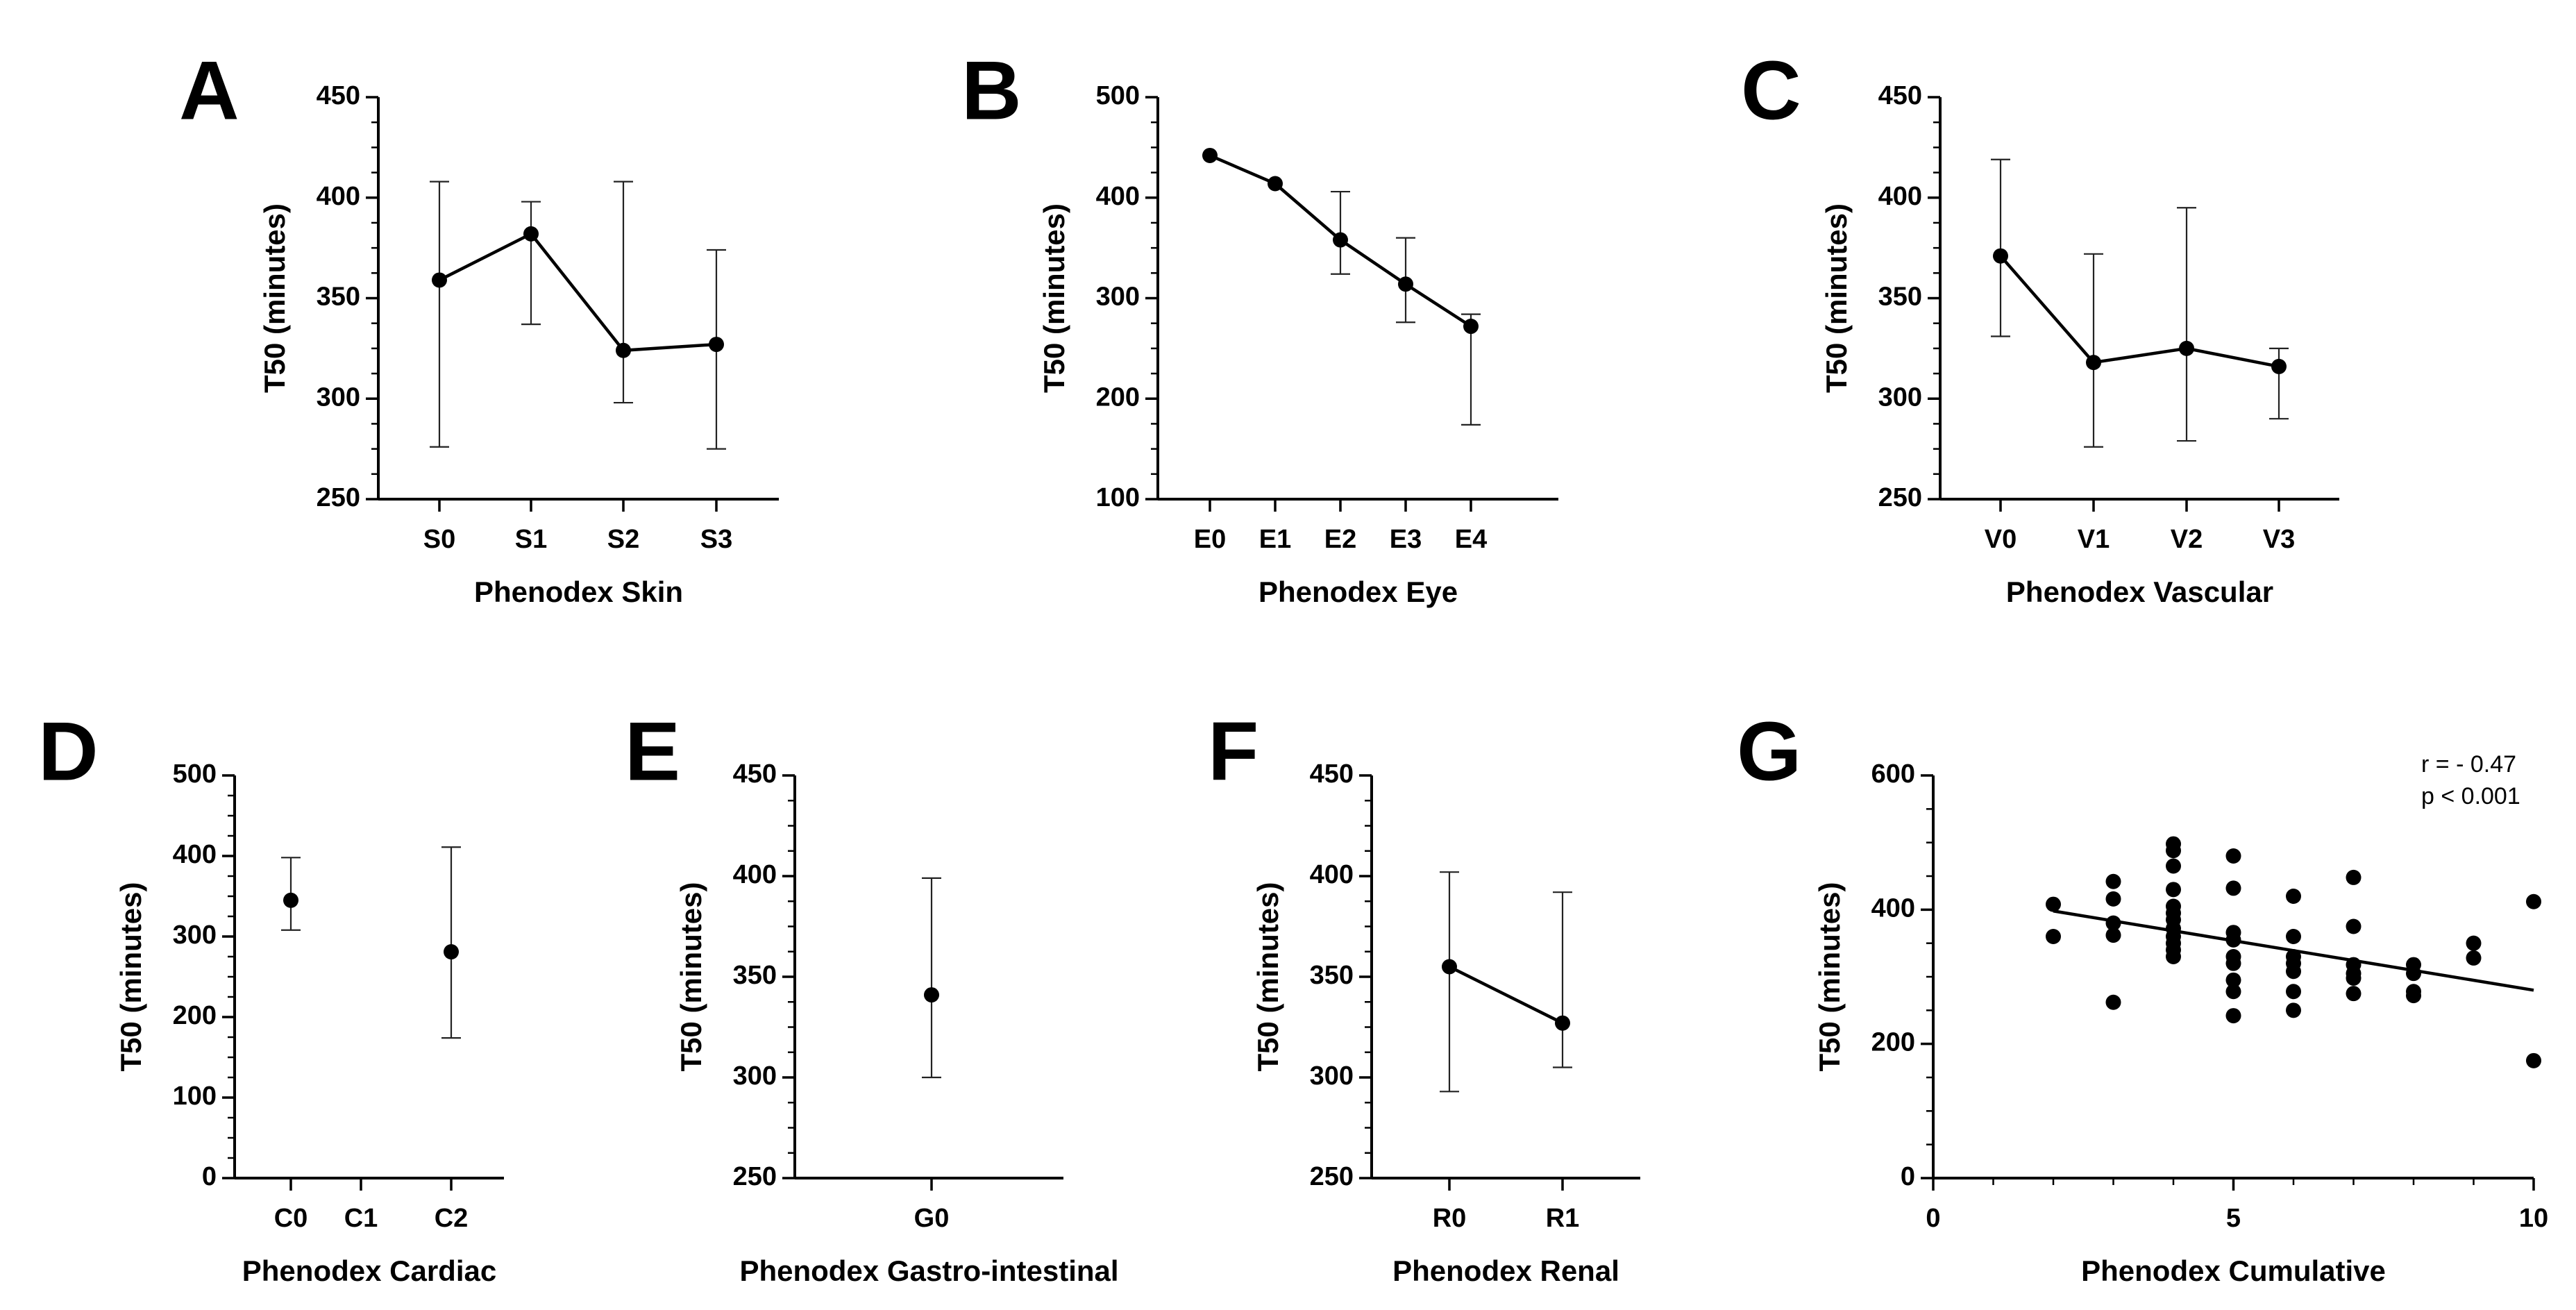 The height and width of the screenshot is (1310, 2576). Describe the element at coordinates (1233, 751) in the screenshot. I see `panel-letter: F` at that location.